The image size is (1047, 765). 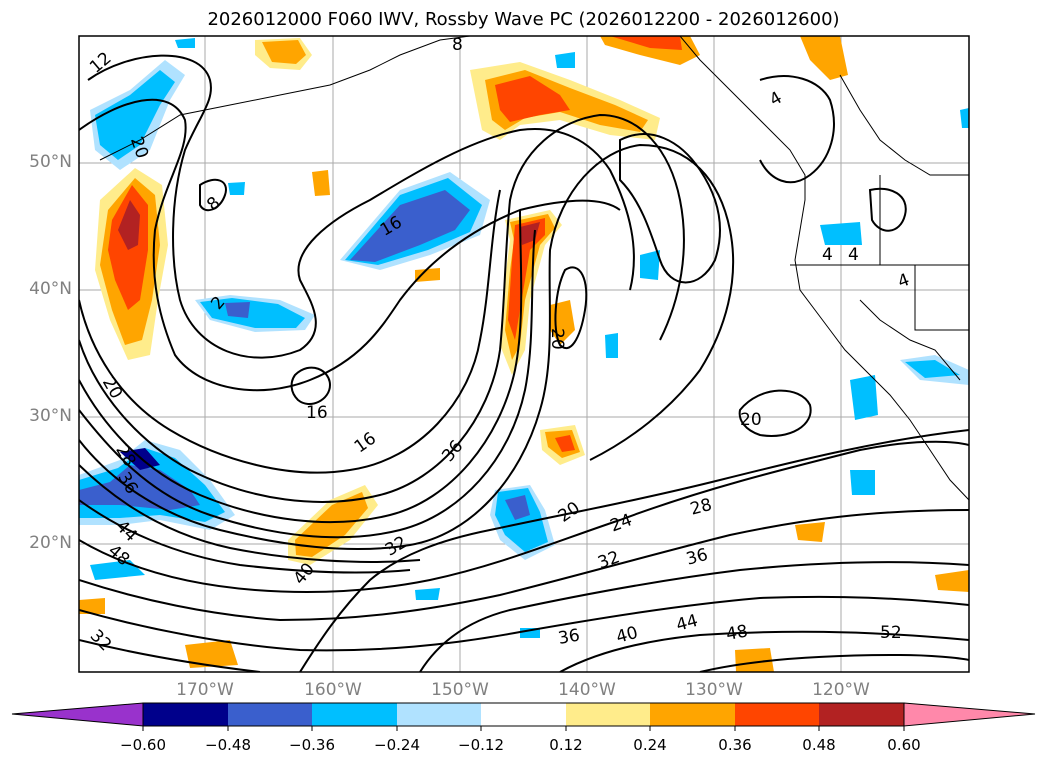 I want to click on colorbar-tick-label: −0.60, so click(x=143, y=745).